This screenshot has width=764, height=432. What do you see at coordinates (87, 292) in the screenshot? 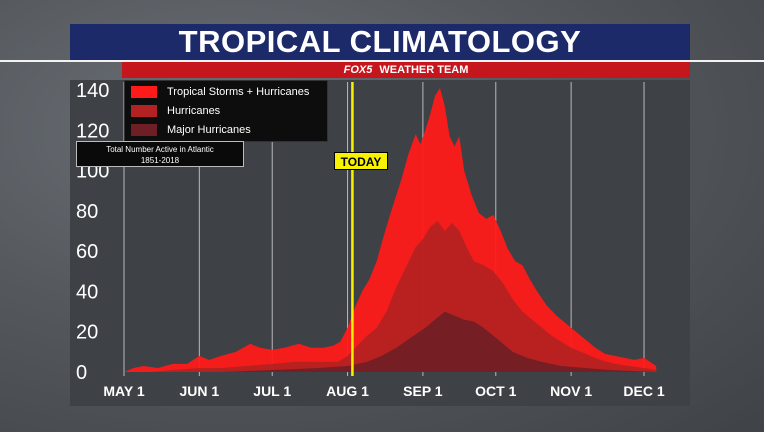
I see `y-tick-label: 40` at bounding box center [87, 292].